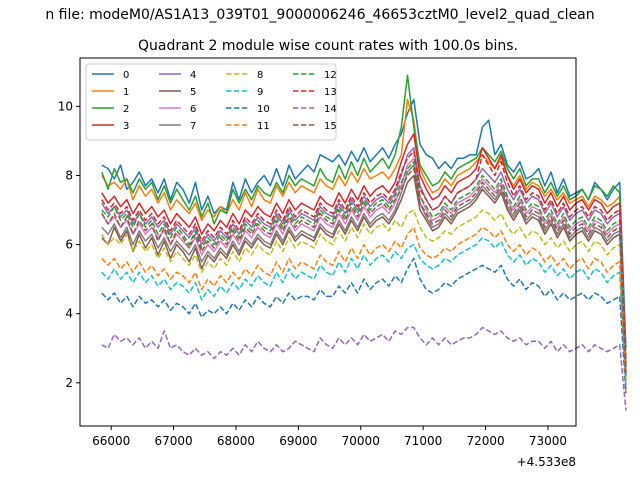  What do you see at coordinates (546, 462) in the screenshot?
I see `x-axis-offset-label: +4.533e8` at bounding box center [546, 462].